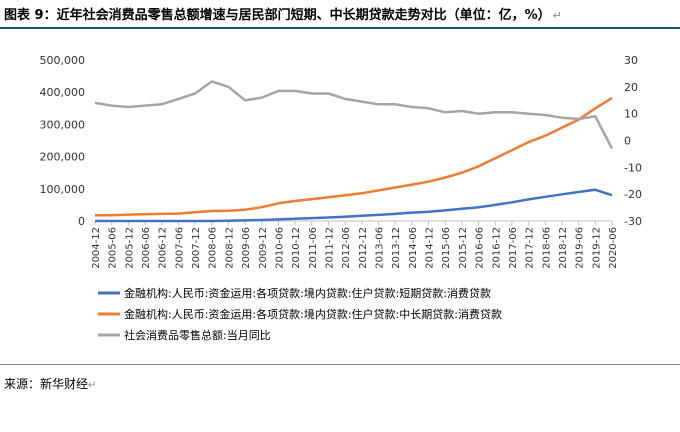  What do you see at coordinates (613, 248) in the screenshot?
I see `x-tick-label: 2020-06` at bounding box center [613, 248].